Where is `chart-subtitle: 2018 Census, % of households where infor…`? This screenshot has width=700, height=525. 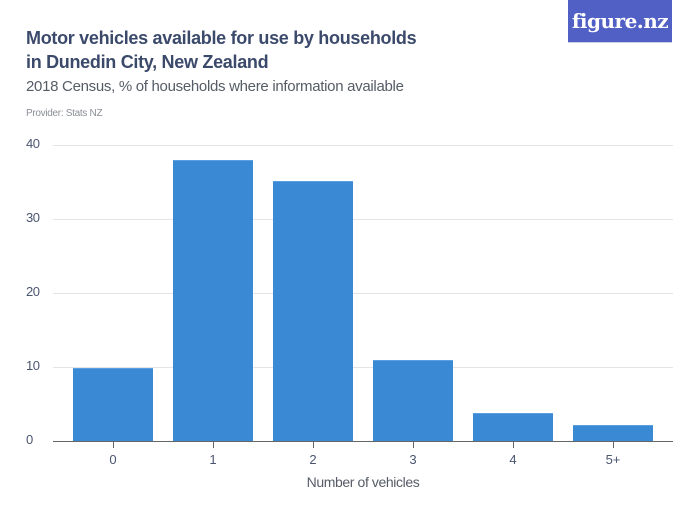 chart-subtitle: 2018 Census, % of households where infor… is located at coordinates (215, 86).